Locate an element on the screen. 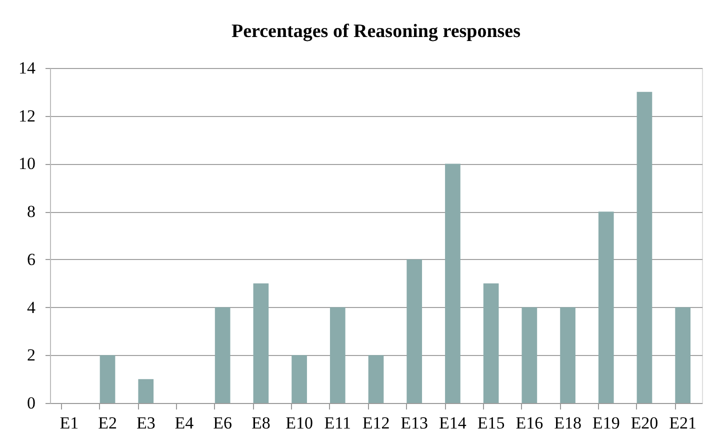  y-tick-label: 6 is located at coordinates (31, 259).